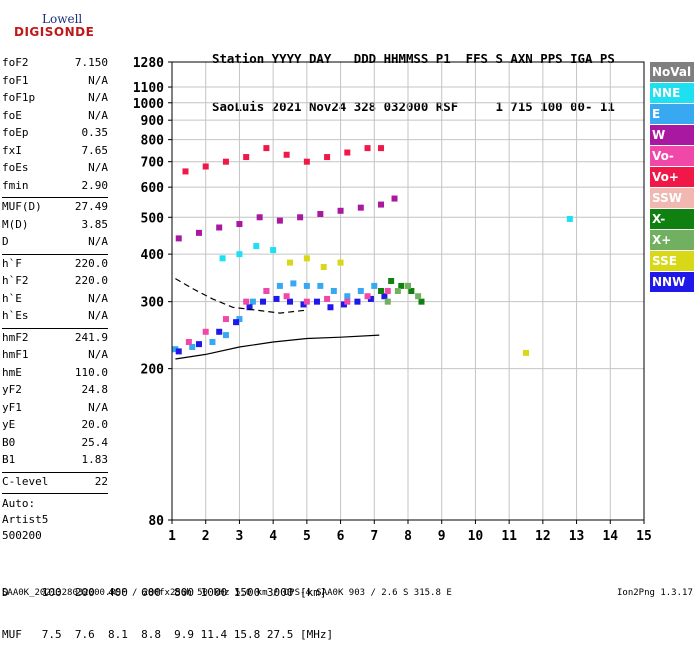 Image resolution: width=700 pixels, height=656 pixels. Describe the element at coordinates (9, 424) in the screenshot. I see `param-key: yE` at that location.